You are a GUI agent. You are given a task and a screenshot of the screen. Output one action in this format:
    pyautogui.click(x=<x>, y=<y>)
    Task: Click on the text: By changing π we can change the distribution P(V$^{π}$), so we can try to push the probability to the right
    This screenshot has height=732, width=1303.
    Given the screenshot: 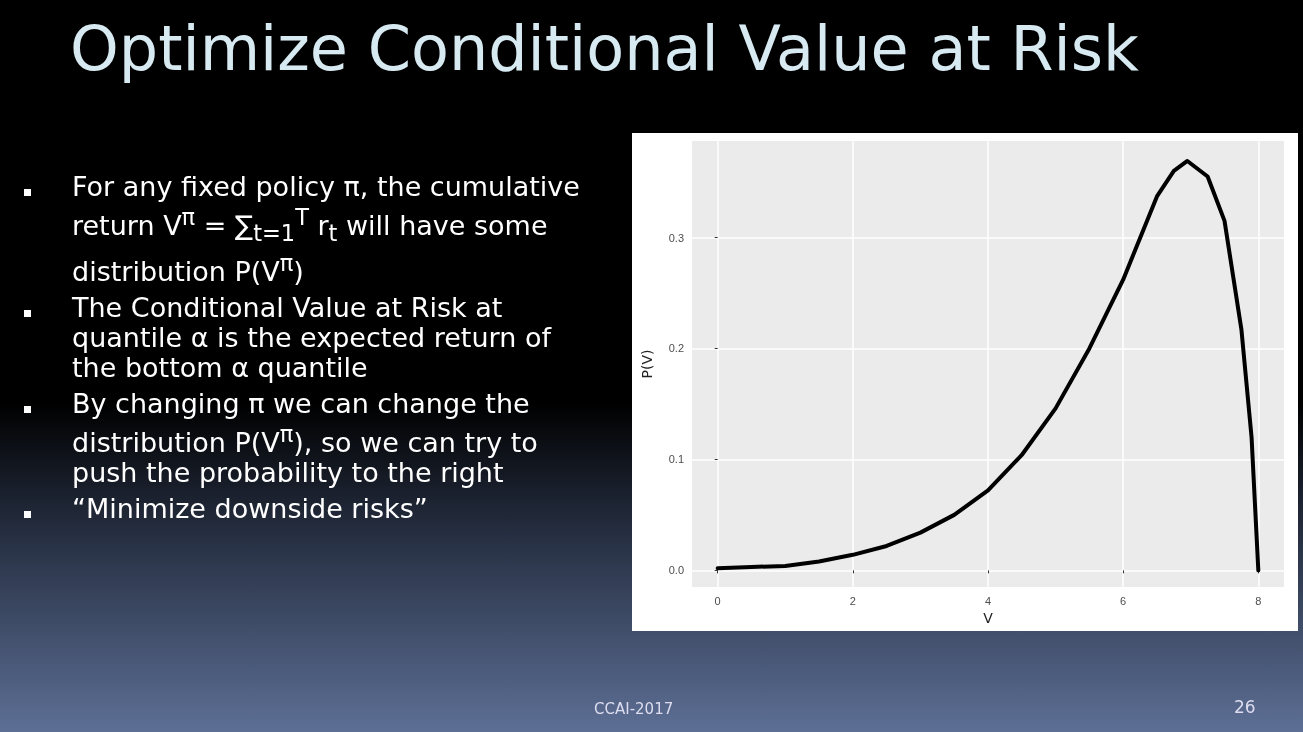 What is the action you would take?
    pyautogui.click(x=305, y=438)
    